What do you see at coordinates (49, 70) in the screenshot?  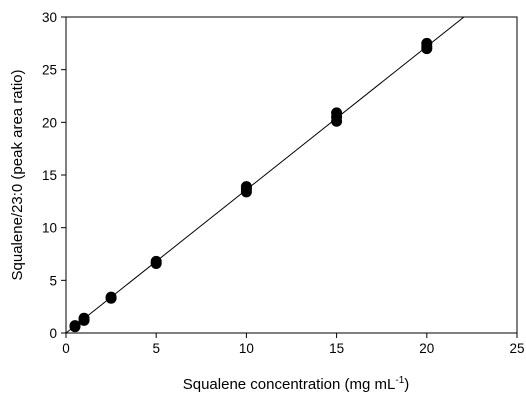 I see `y-tick-label: 25` at bounding box center [49, 70].